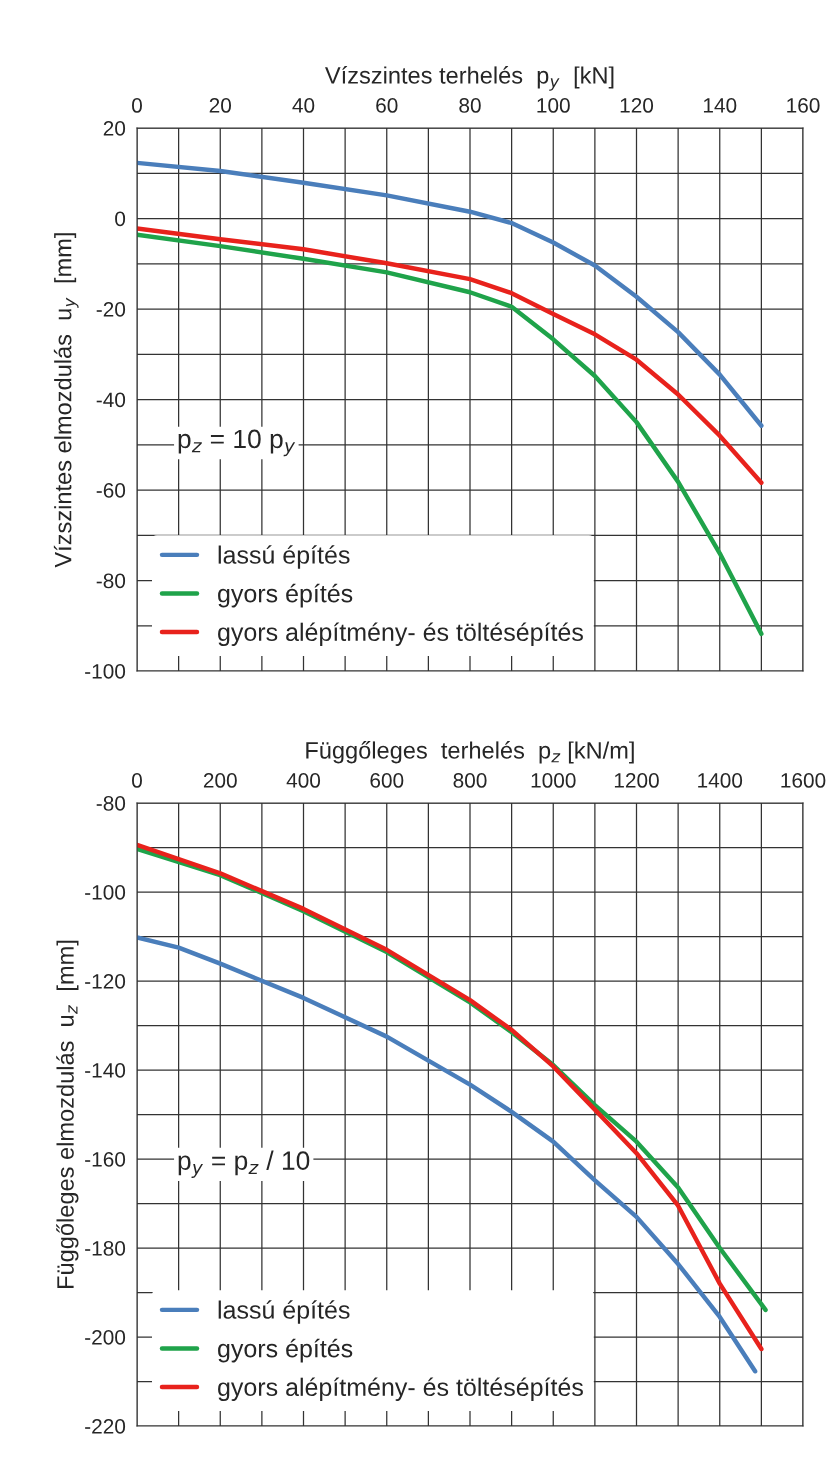 The image size is (828, 1459). Describe the element at coordinates (637, 105) in the screenshot. I see `x-tick-label: 120` at that location.